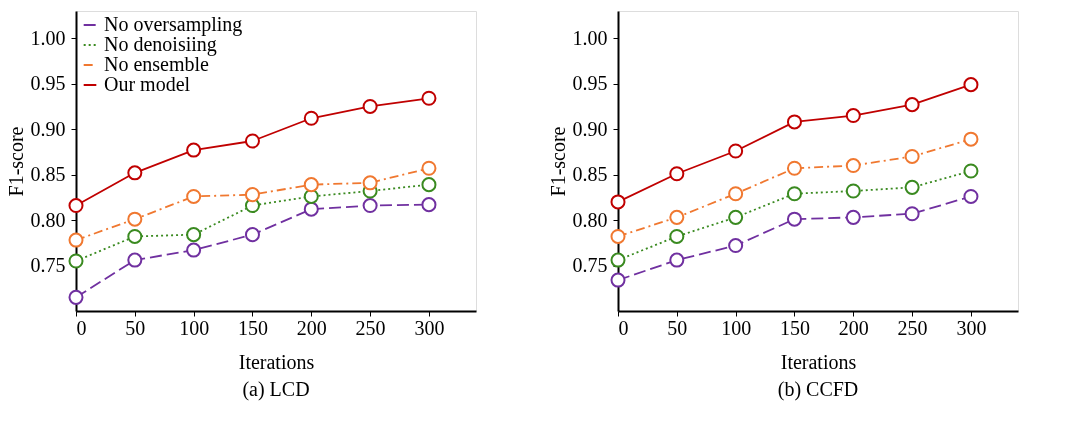 This screenshot has height=444, width=1084. Describe the element at coordinates (173, 24) in the screenshot. I see `legend-label: No oversampling` at that location.